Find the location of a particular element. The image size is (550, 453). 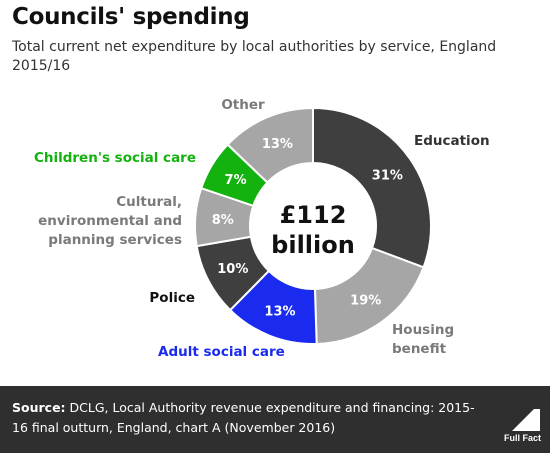

category-label-adult-social-care: Adult social care is located at coordinates (221, 352).